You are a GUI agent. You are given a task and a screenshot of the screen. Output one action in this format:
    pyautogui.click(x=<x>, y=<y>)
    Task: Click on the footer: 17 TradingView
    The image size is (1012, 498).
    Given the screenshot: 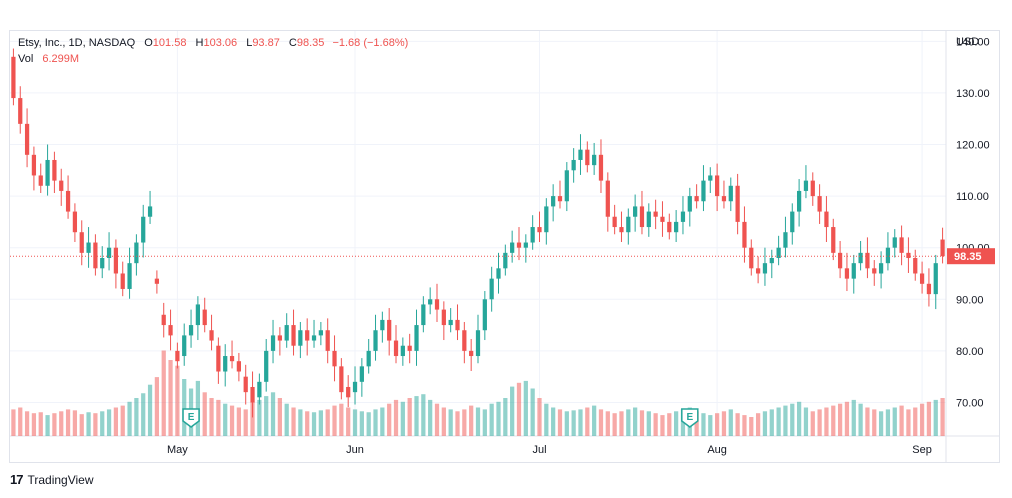 What is the action you would take?
    pyautogui.click(x=52, y=479)
    